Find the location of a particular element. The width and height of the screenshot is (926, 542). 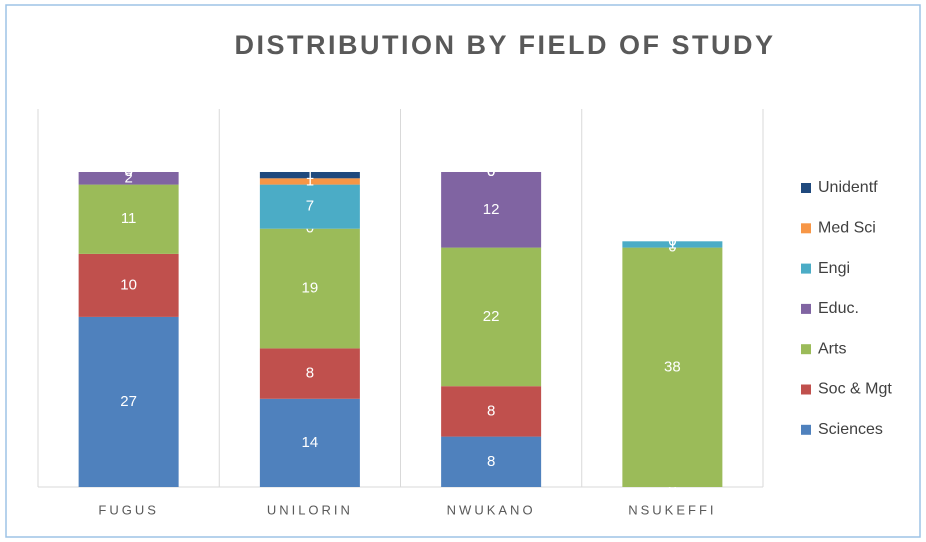

x-tick-label: UNILORIN is located at coordinates (310, 509).